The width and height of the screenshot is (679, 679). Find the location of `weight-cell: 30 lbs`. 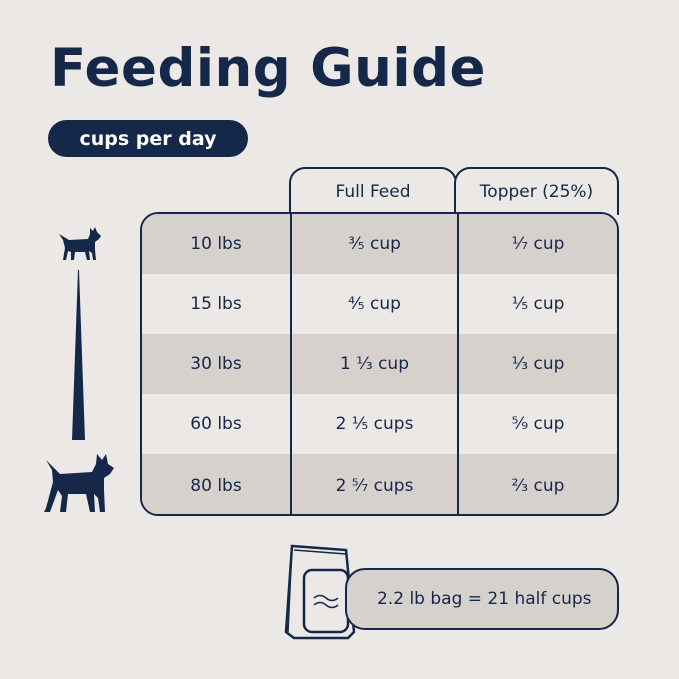

weight-cell: 30 lbs is located at coordinates (216, 364).